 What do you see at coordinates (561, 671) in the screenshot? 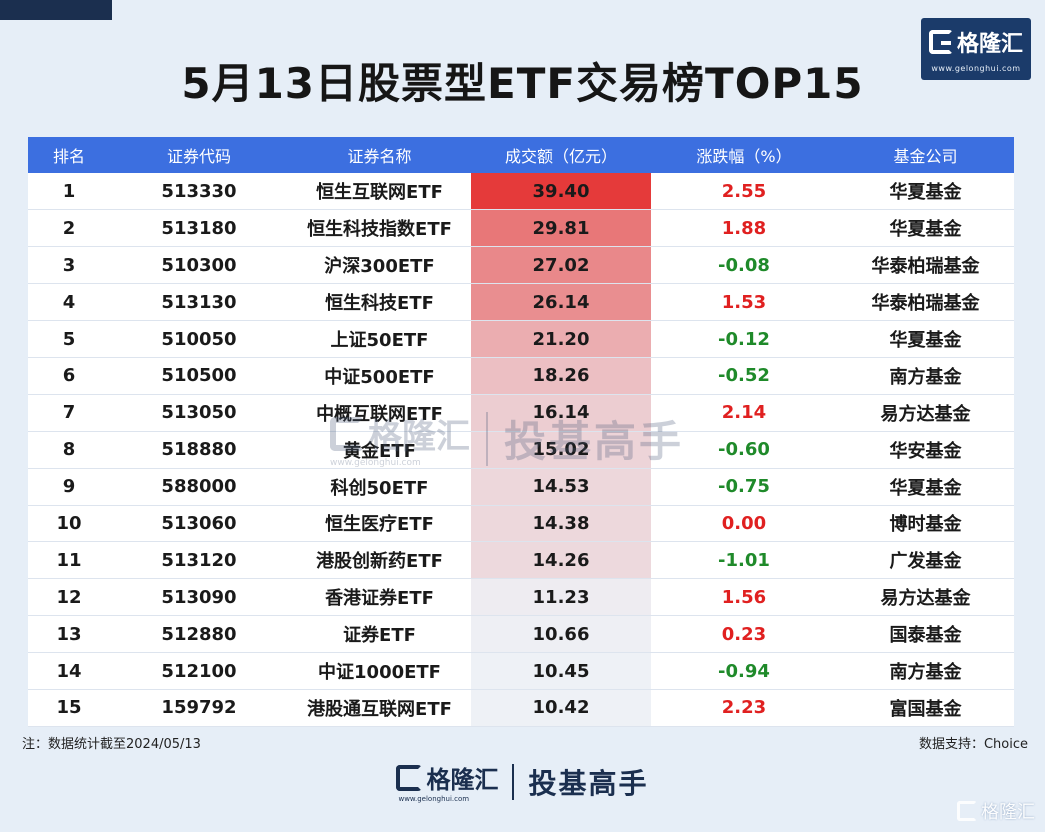
I see `amount-cell: 10.45` at bounding box center [561, 671].